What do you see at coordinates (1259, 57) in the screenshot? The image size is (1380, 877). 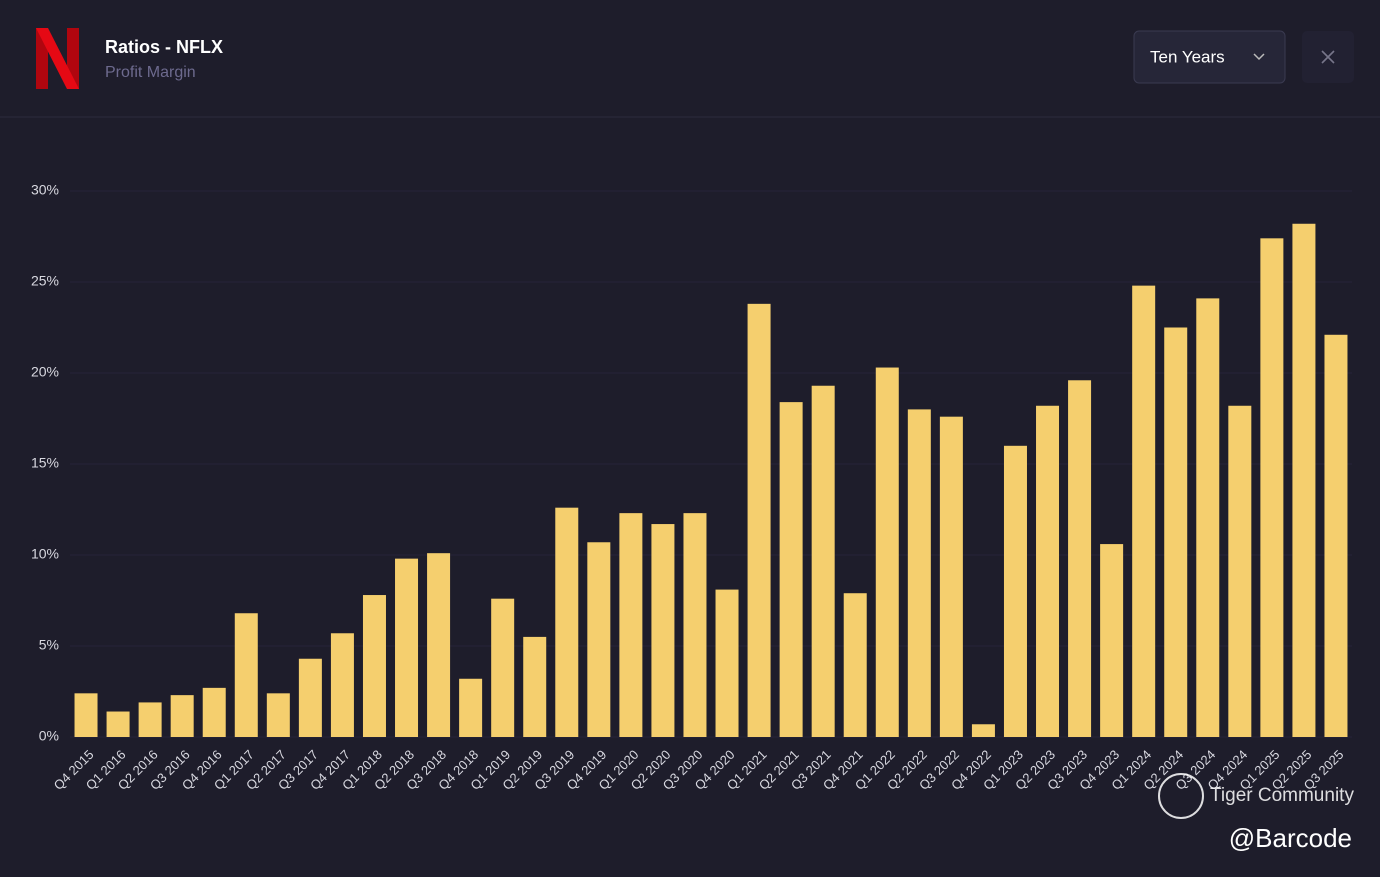 I see `chevron` at bounding box center [1259, 57].